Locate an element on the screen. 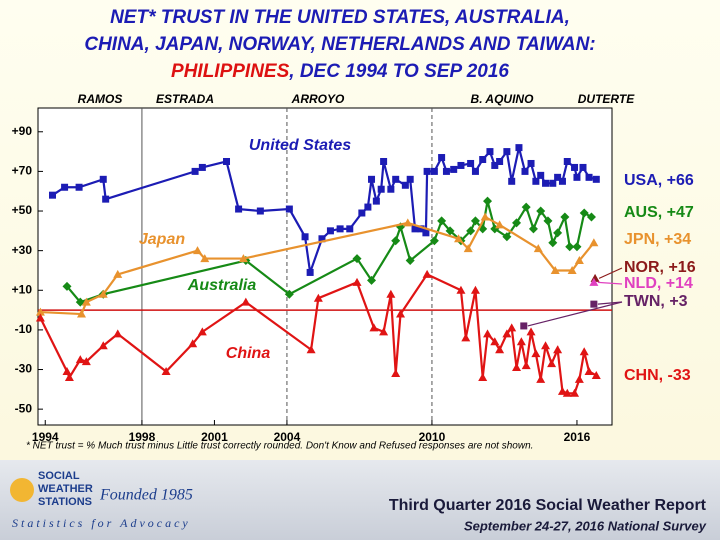 The height and width of the screenshot is (545, 720). series-name: Japan is located at coordinates (162, 239).